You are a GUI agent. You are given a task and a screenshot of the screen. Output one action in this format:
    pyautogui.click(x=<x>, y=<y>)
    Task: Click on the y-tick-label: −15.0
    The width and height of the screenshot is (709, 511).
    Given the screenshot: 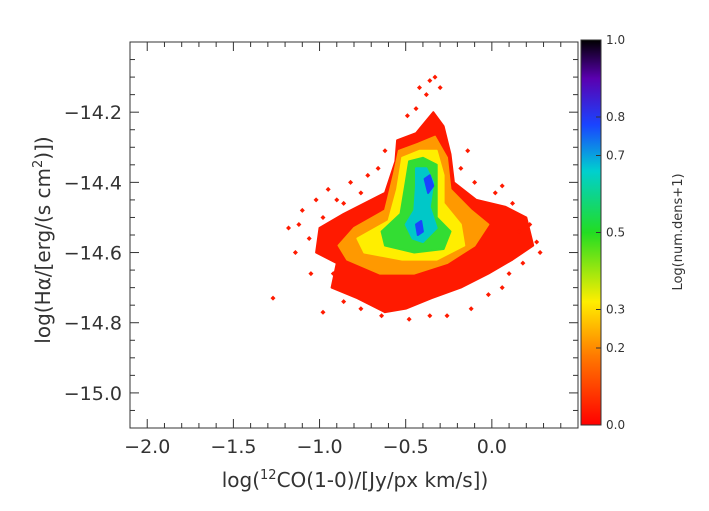 What is the action you would take?
    pyautogui.click(x=93, y=394)
    